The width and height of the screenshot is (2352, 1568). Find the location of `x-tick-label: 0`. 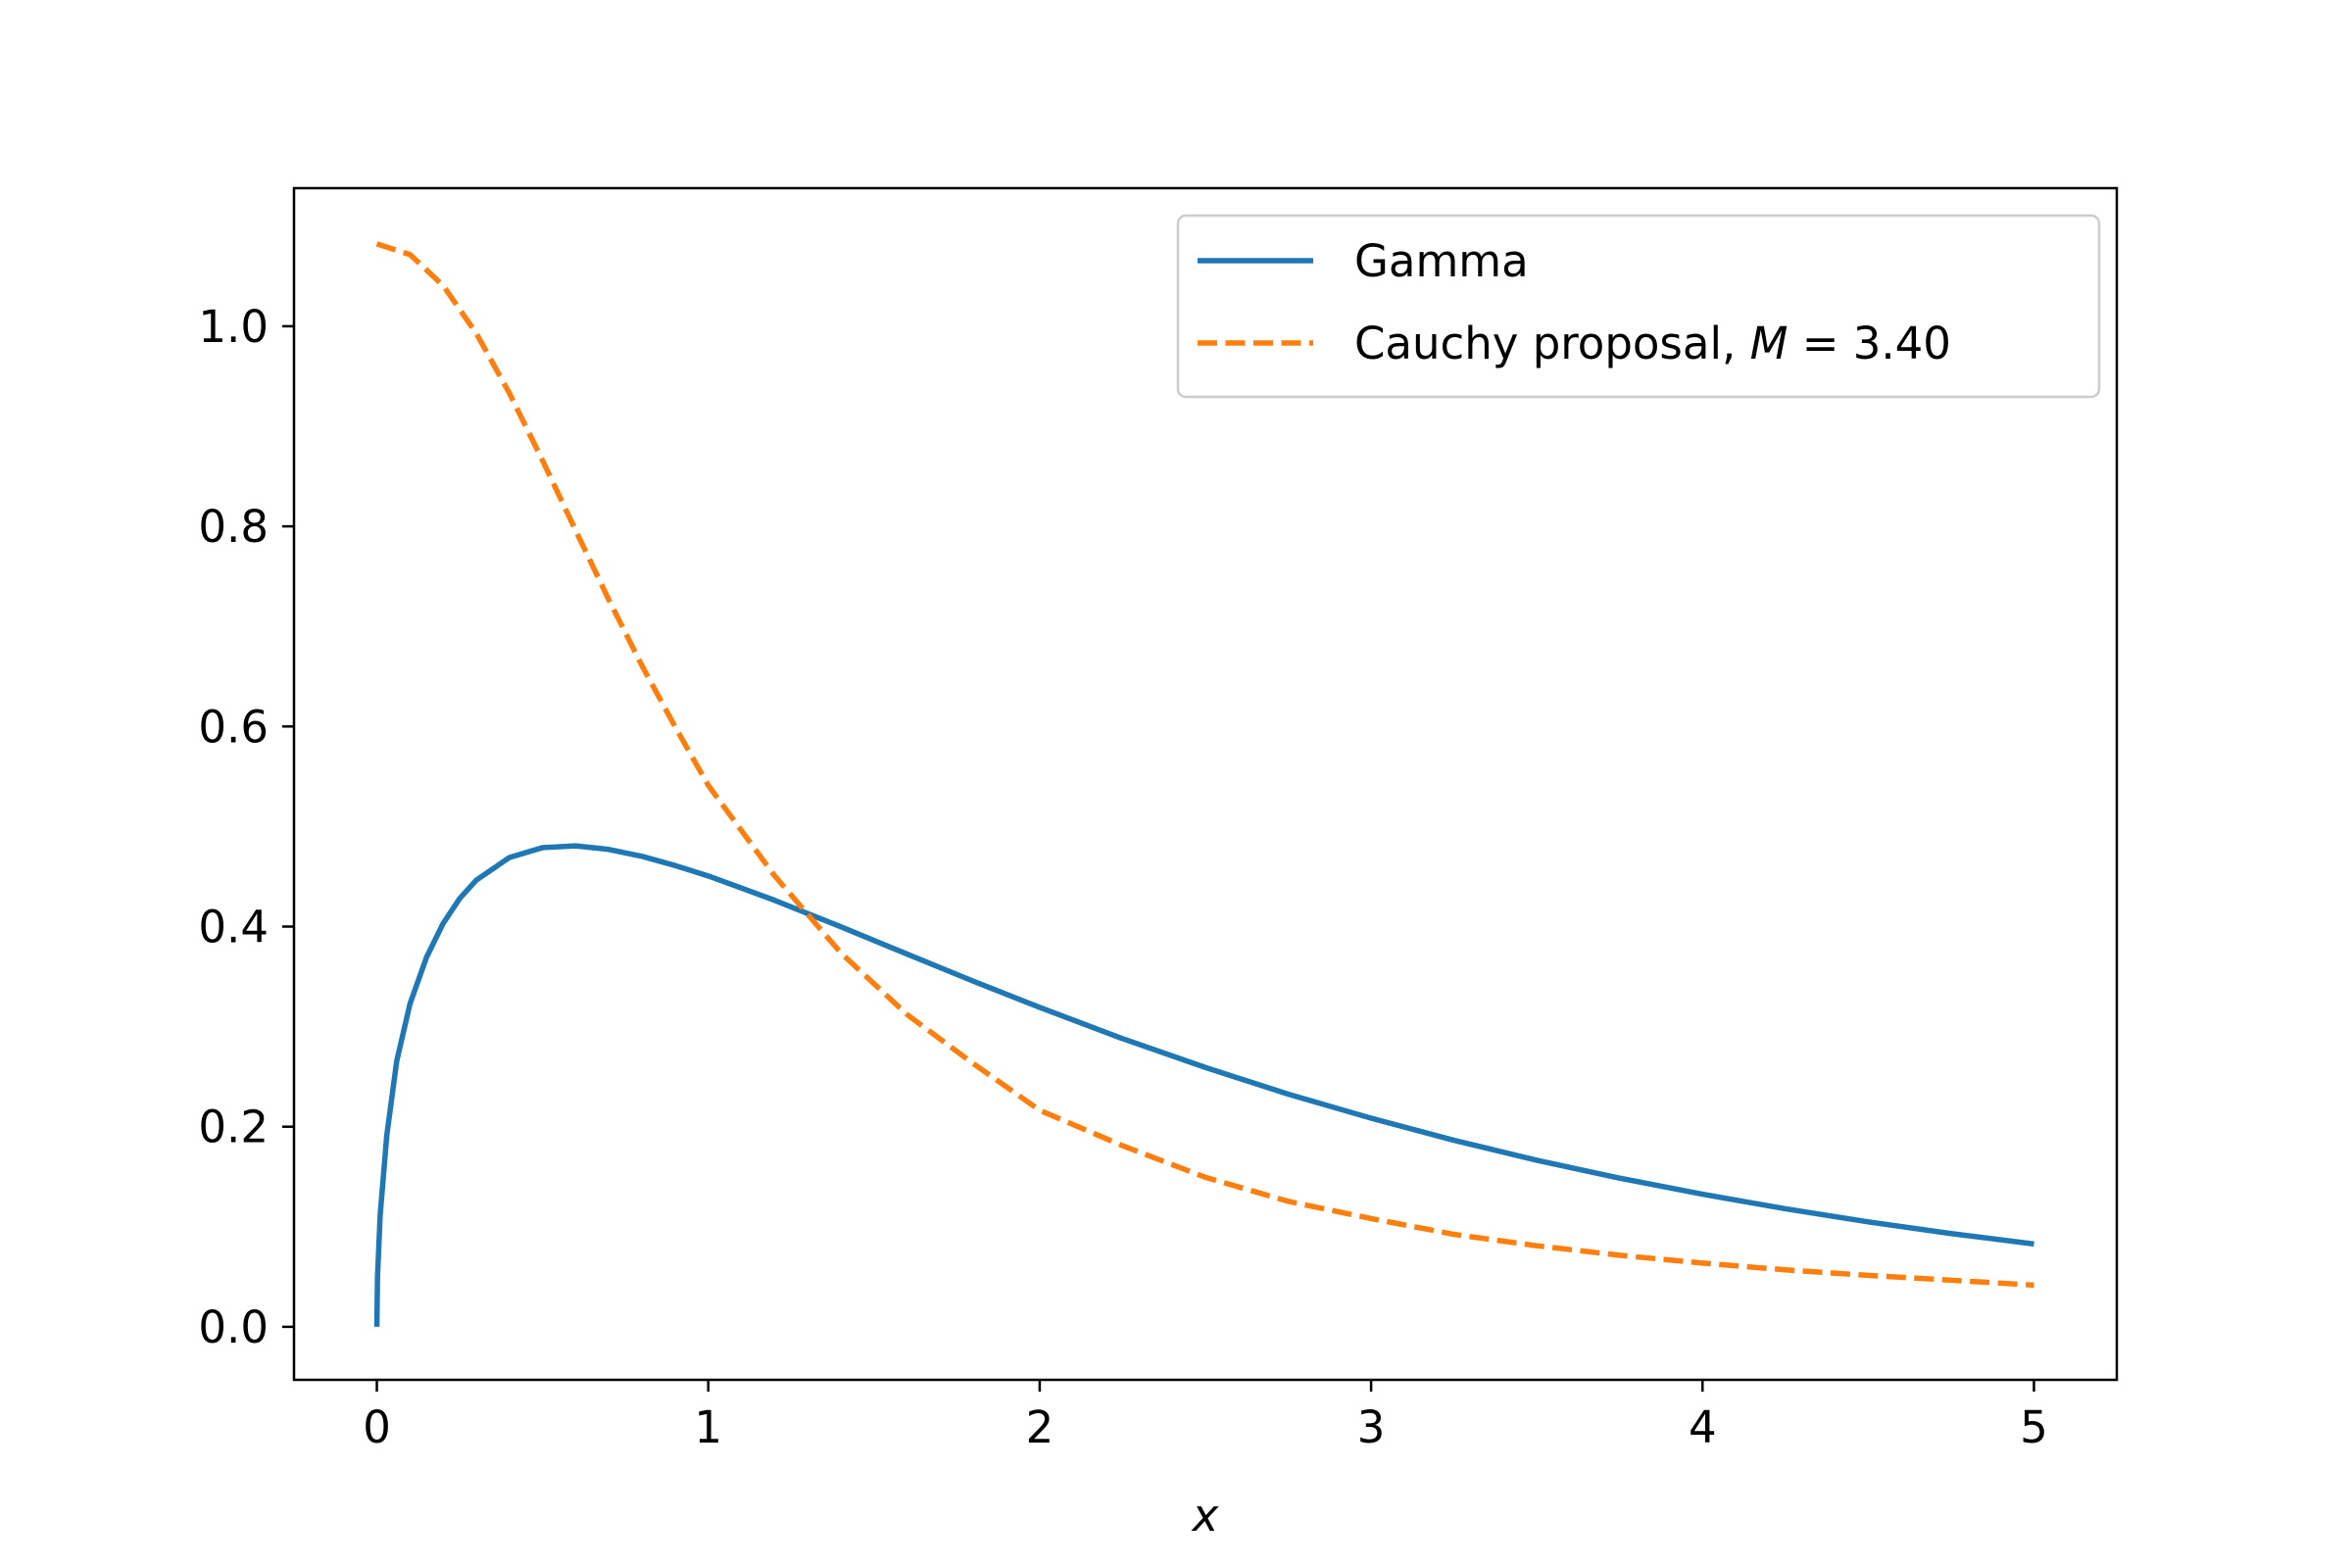

x-tick-label: 0 is located at coordinates (377, 1427).